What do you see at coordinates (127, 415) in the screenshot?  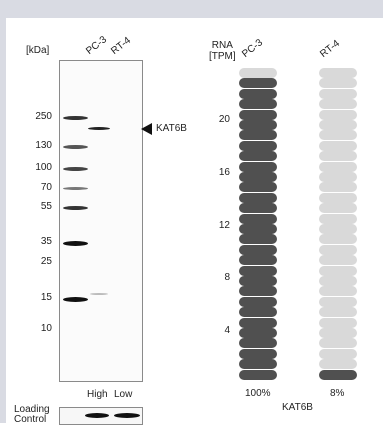 I see `loading-band-rt4` at bounding box center [127, 415].